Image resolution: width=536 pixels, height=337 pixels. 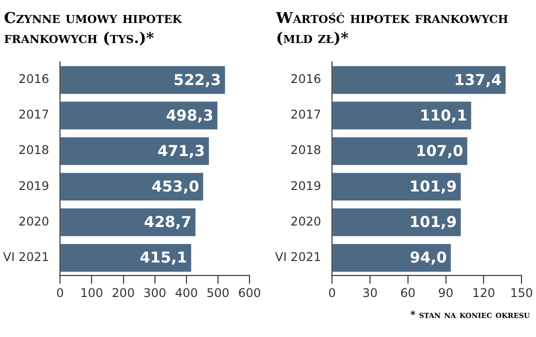 I want to click on text: * stan na koniec okresu, so click(x=470, y=315).